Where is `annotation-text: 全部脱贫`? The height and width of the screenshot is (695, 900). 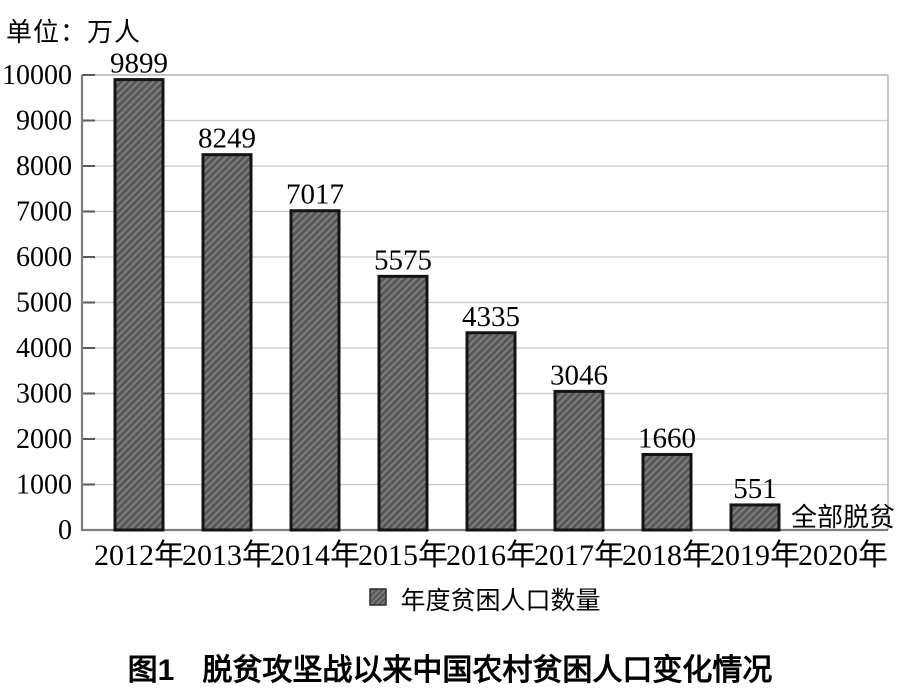
annotation-text: 全部脱贫 is located at coordinates (843, 517).